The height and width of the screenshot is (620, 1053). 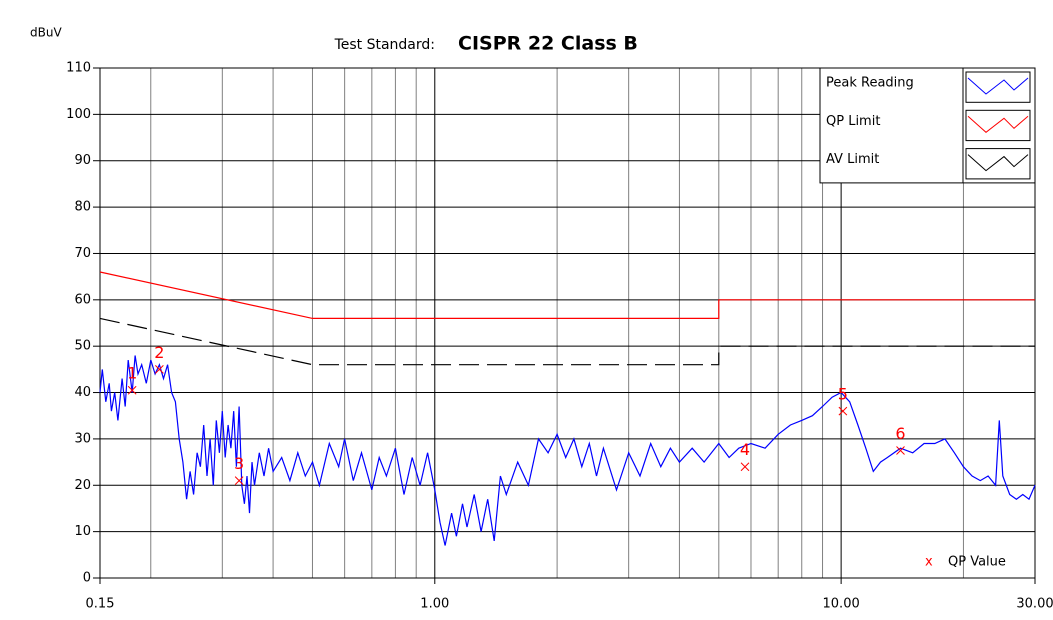 I want to click on qp-label: 5, so click(x=843, y=394).